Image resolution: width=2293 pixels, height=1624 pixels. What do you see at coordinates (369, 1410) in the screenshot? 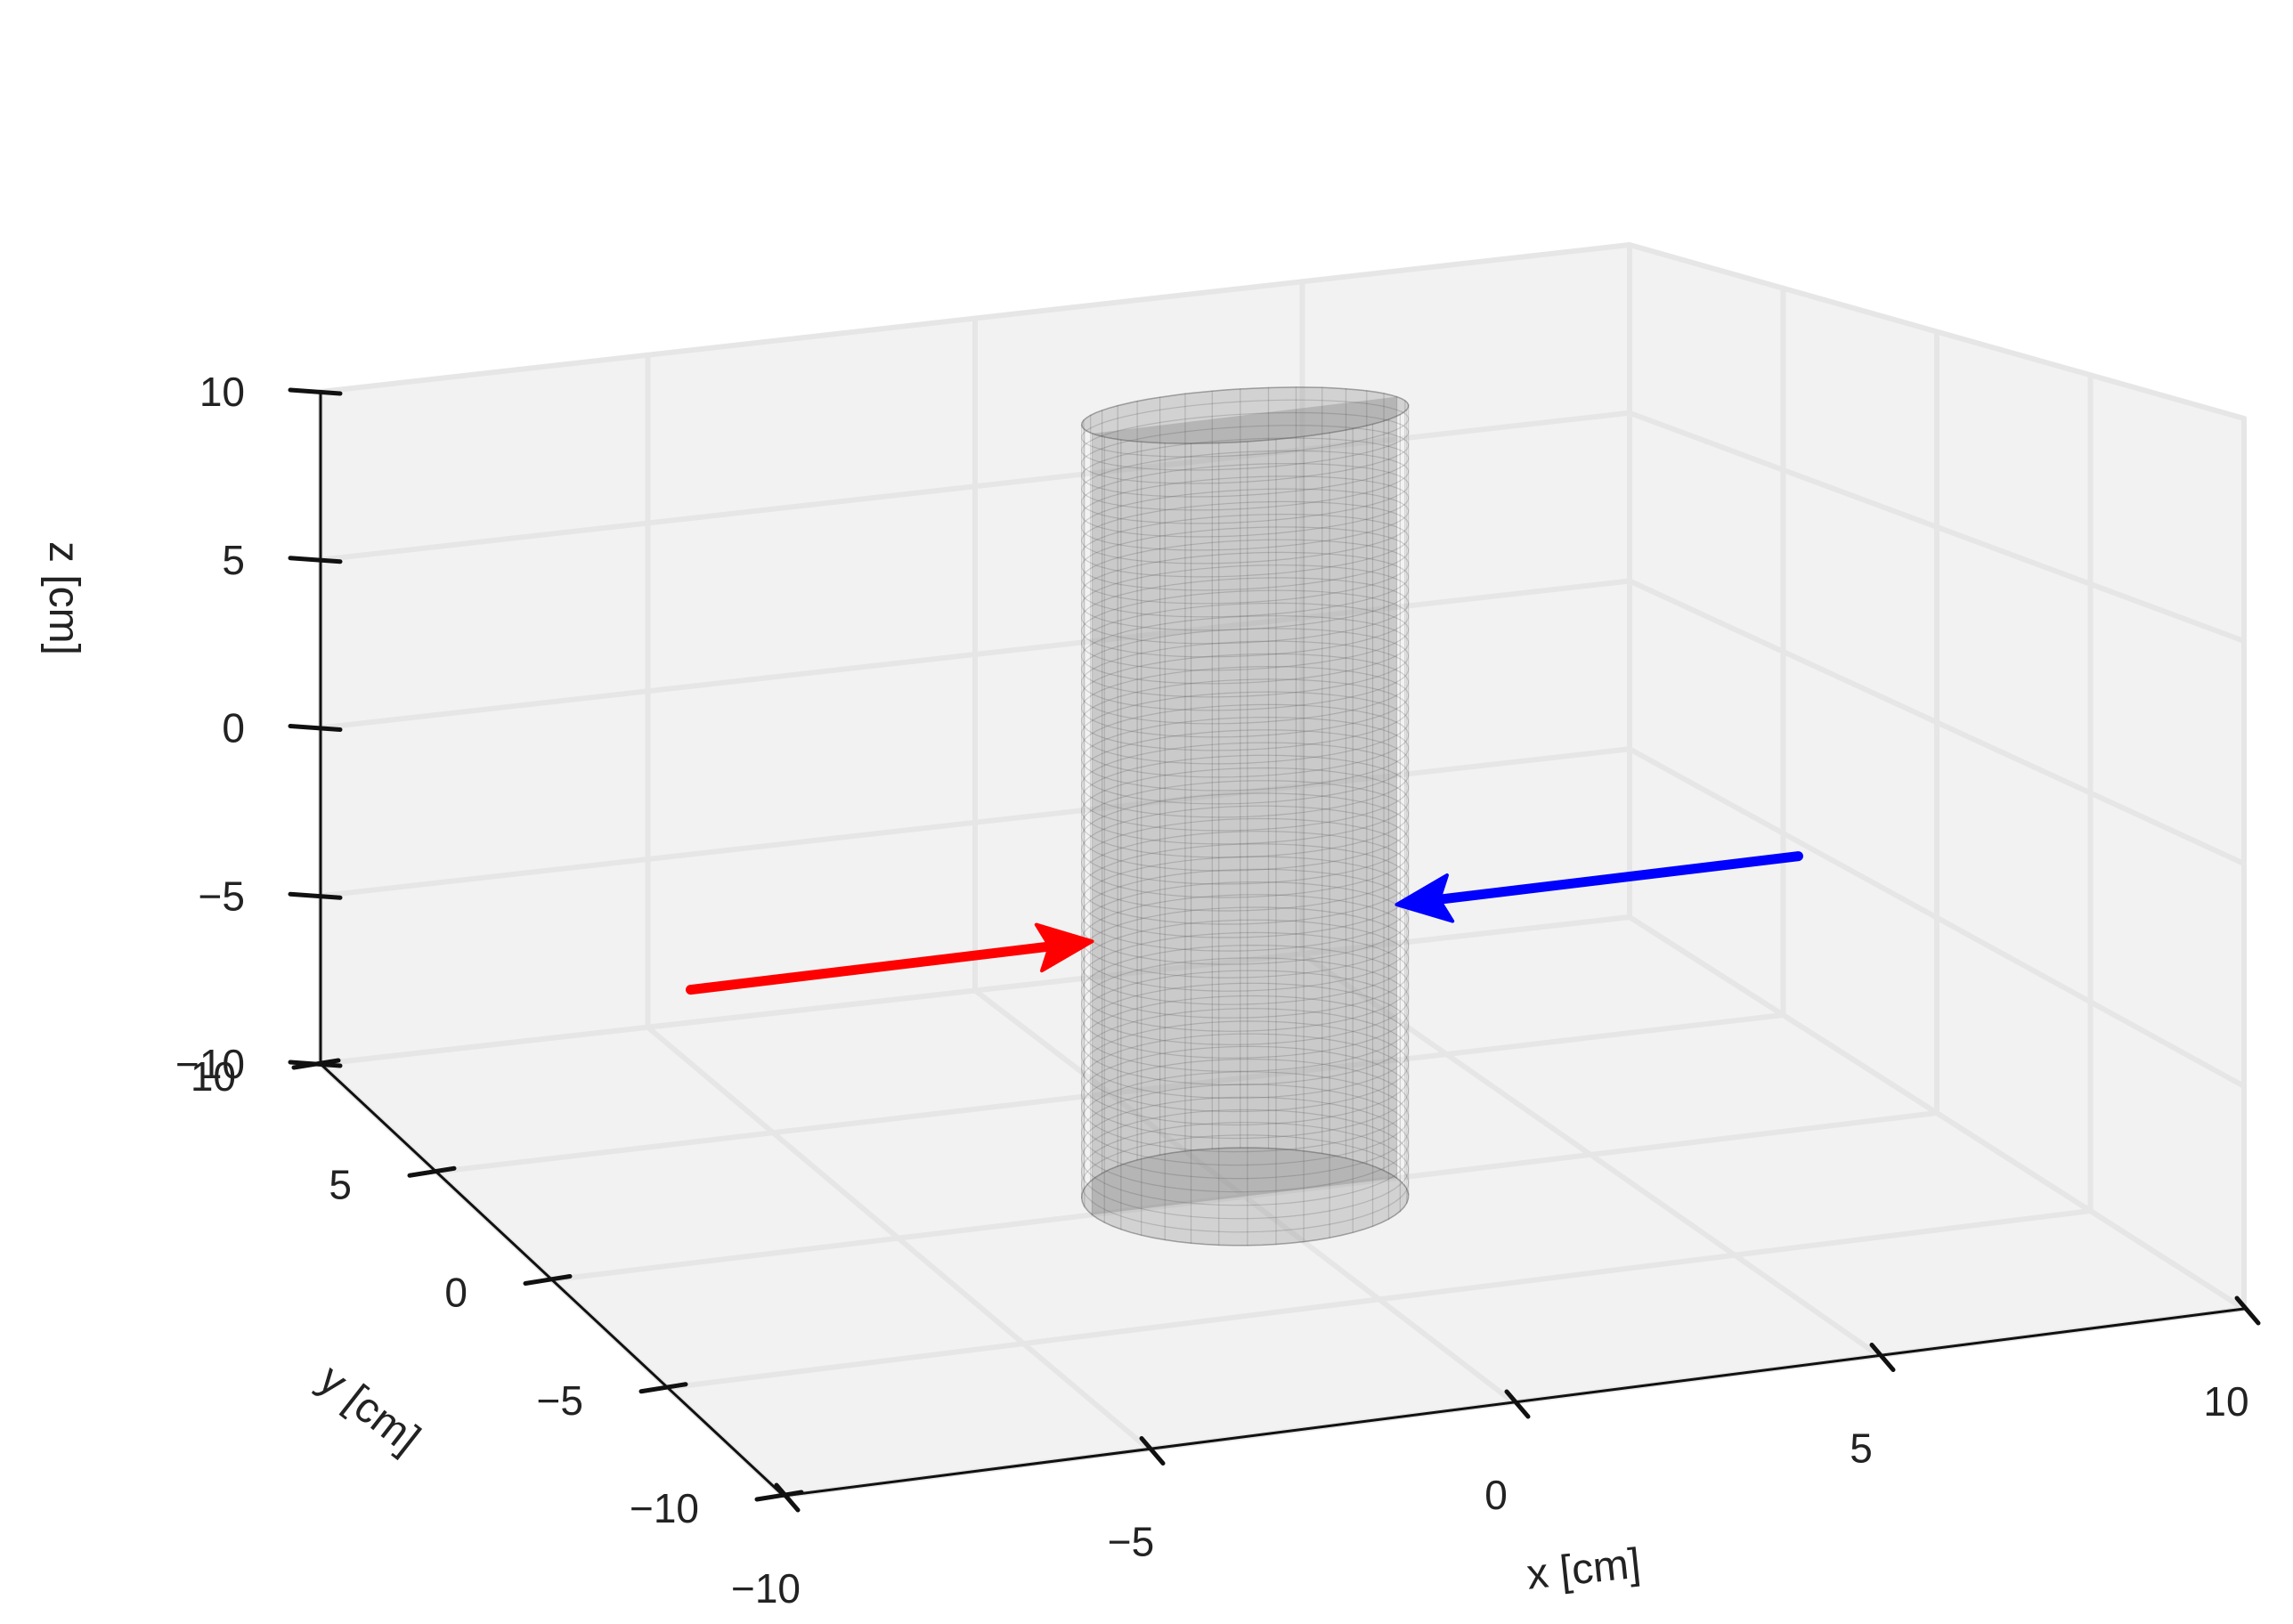
I see `y-axis-title: y [cm]` at bounding box center [369, 1410].